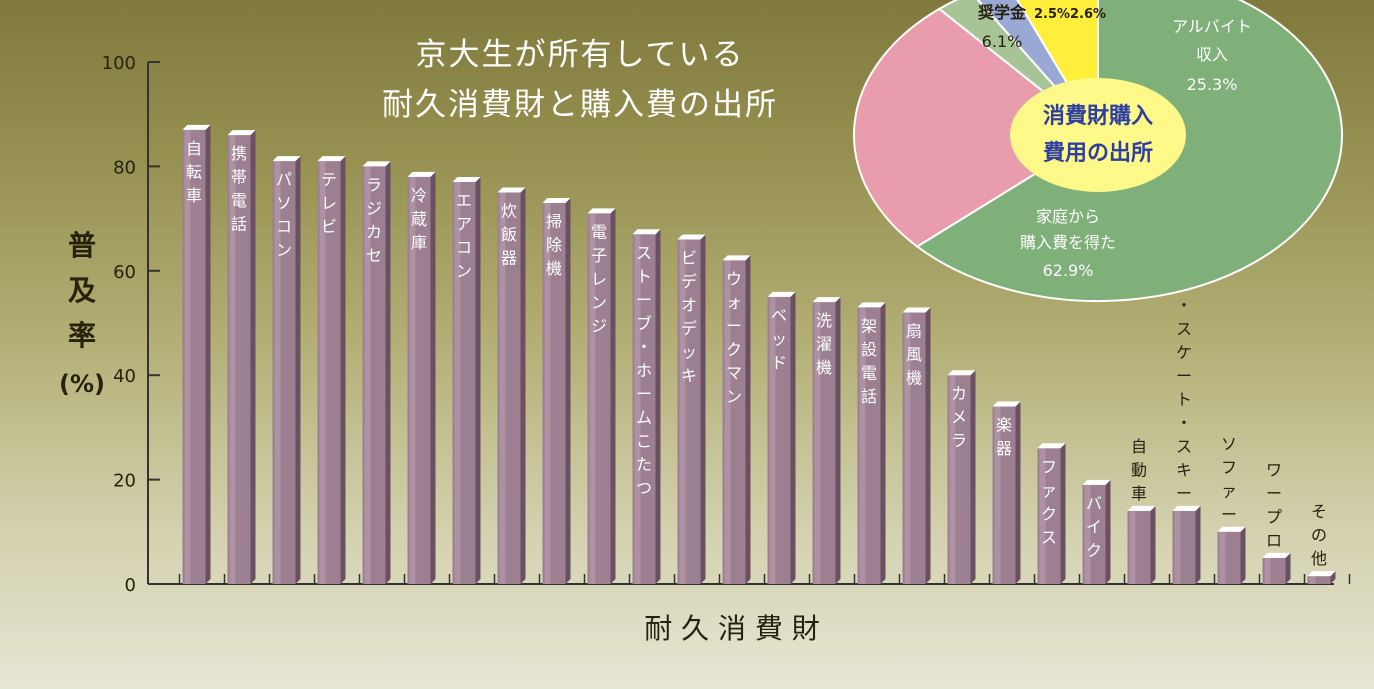 Image resolution: width=1374 pixels, height=689 pixels. I want to click on bar: ソファー, so click(1231, 509).